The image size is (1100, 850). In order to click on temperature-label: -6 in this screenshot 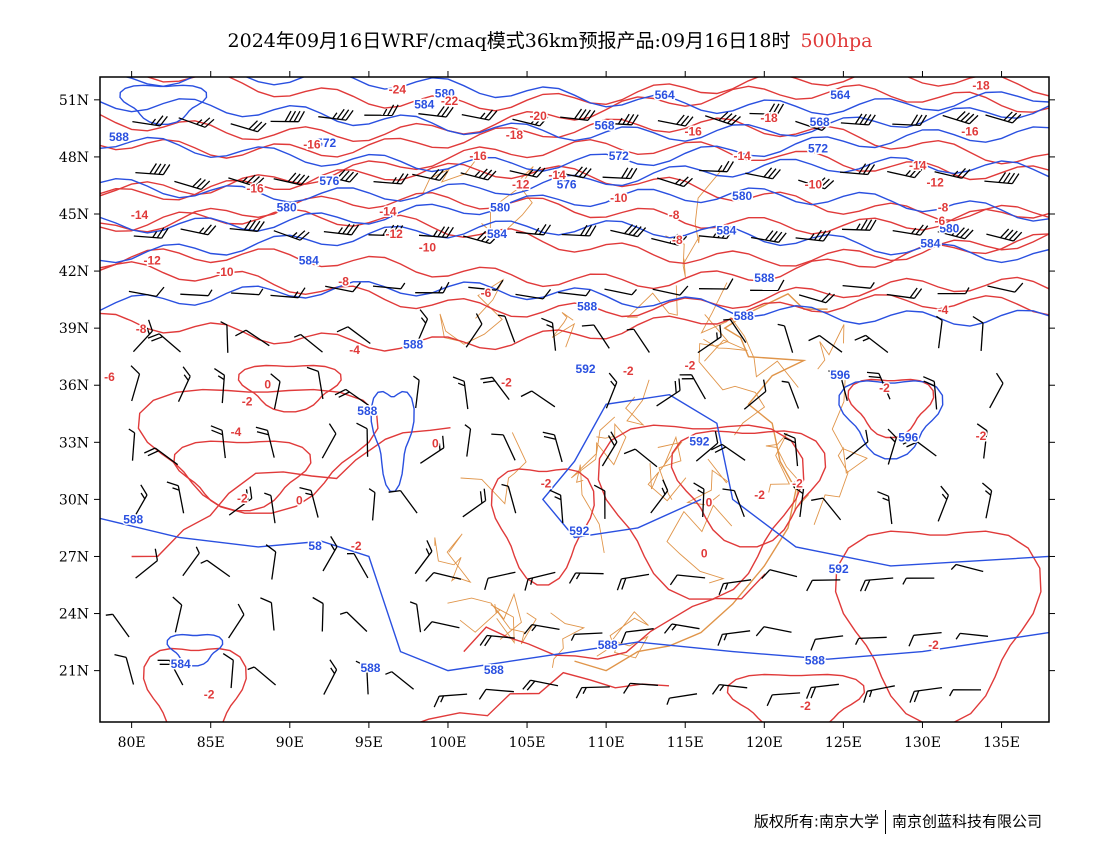, I will do `click(486, 293)`.